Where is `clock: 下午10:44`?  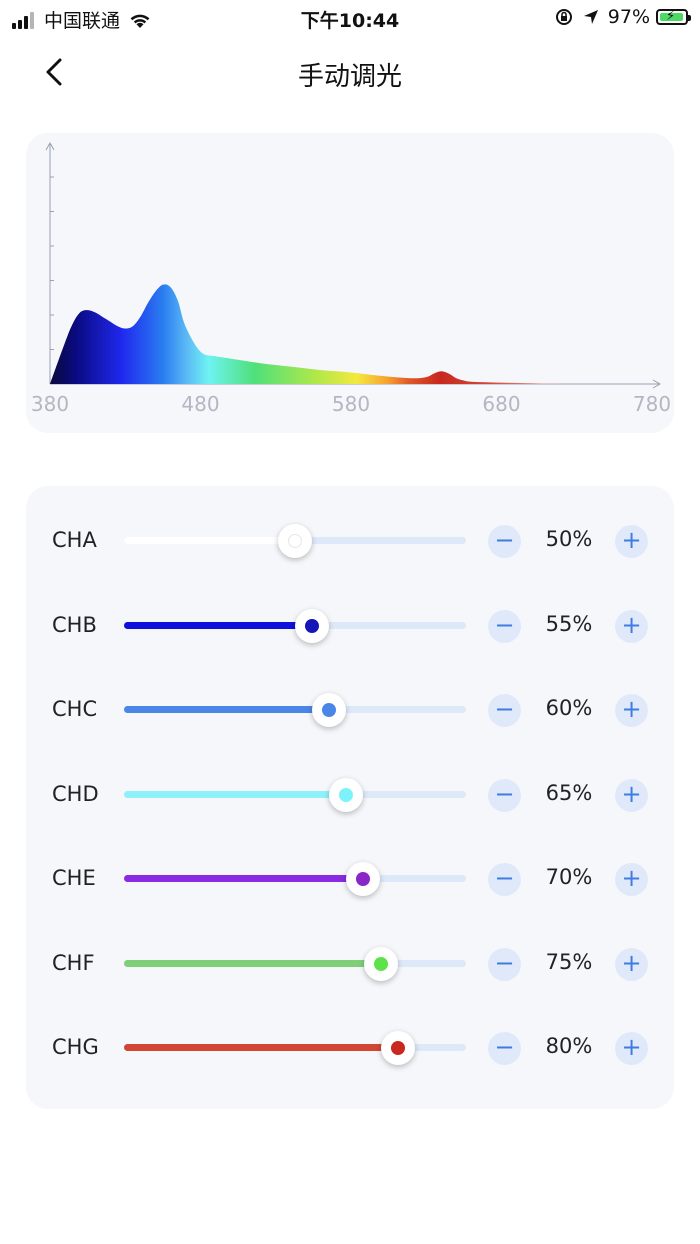 clock: 下午10:44 is located at coordinates (350, 21).